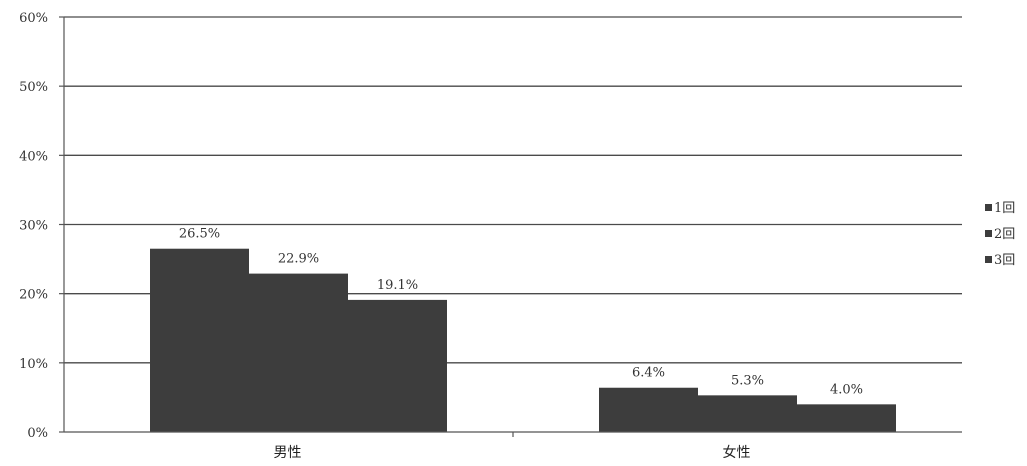  Describe the element at coordinates (298, 259) in the screenshot. I see `data-label: 22.9%` at that location.